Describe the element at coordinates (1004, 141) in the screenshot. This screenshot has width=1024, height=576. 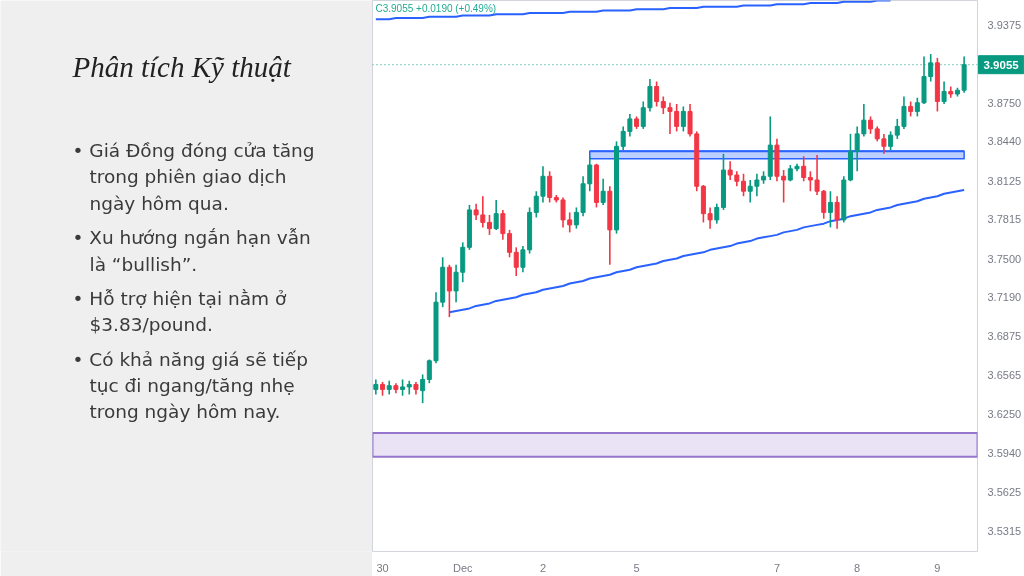
I see `y-tick-label: 3.8440` at that location.